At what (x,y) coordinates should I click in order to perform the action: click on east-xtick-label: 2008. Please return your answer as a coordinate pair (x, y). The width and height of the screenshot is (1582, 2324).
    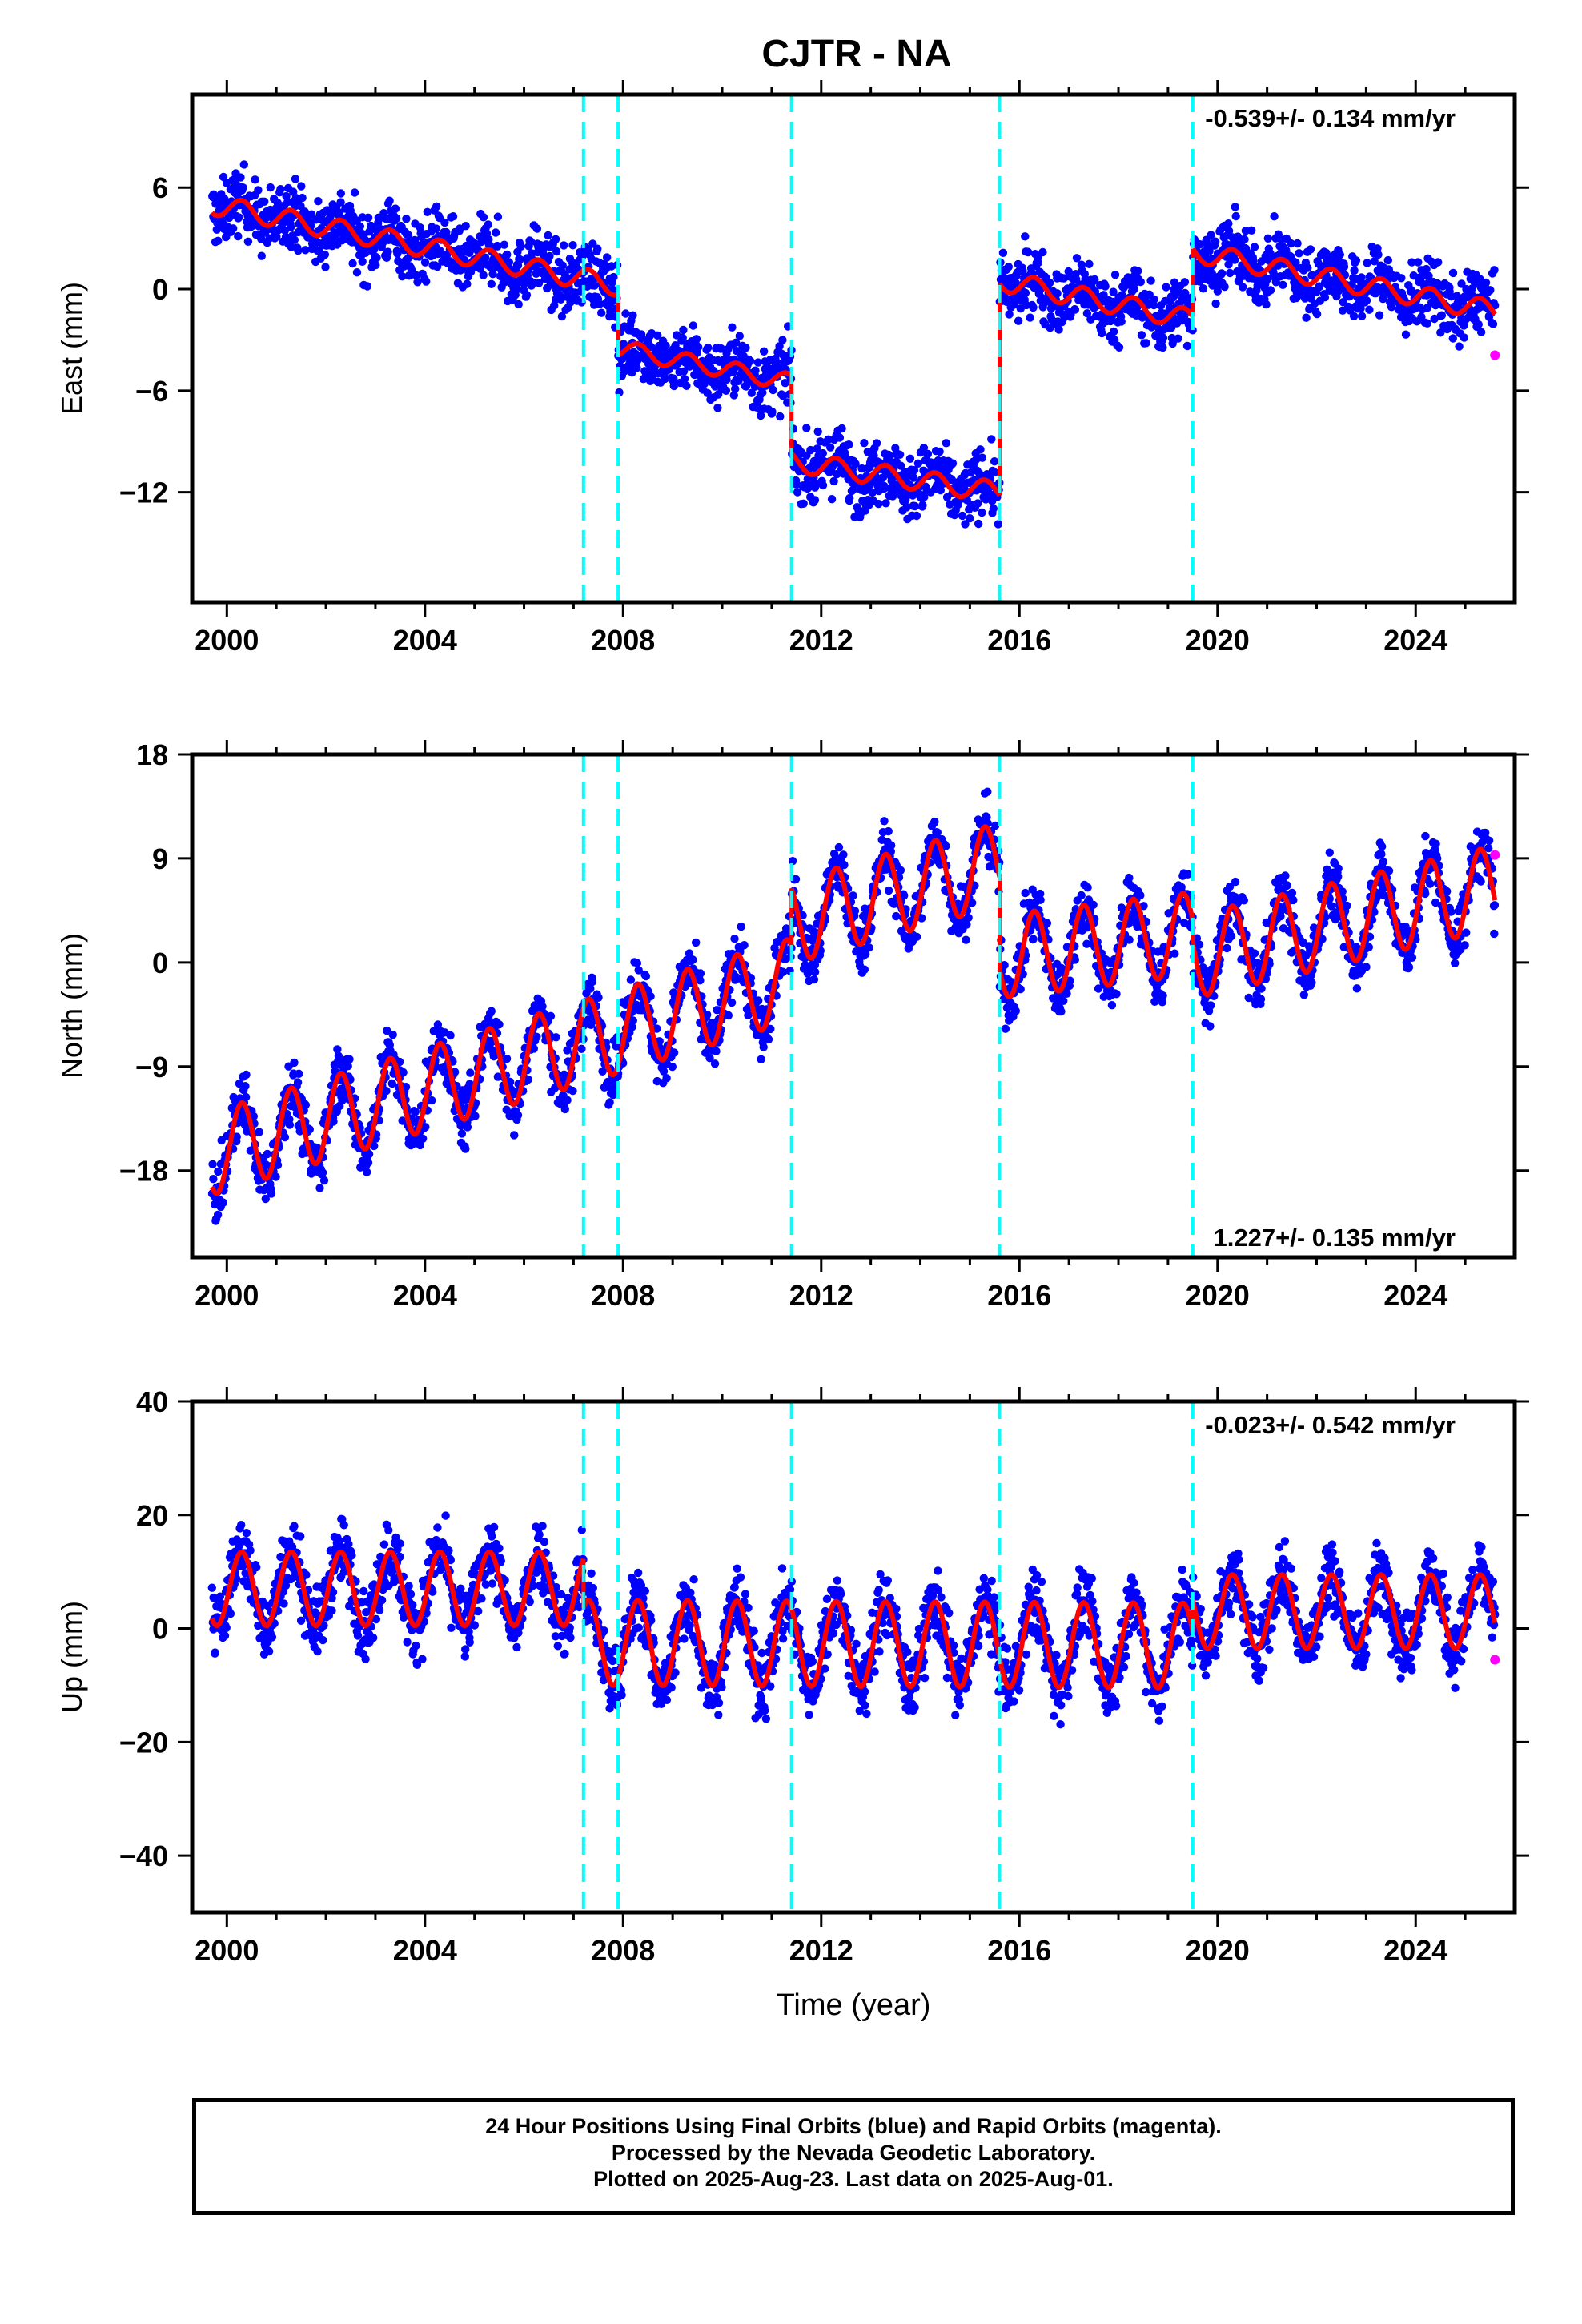
    Looking at the image, I should click on (623, 640).